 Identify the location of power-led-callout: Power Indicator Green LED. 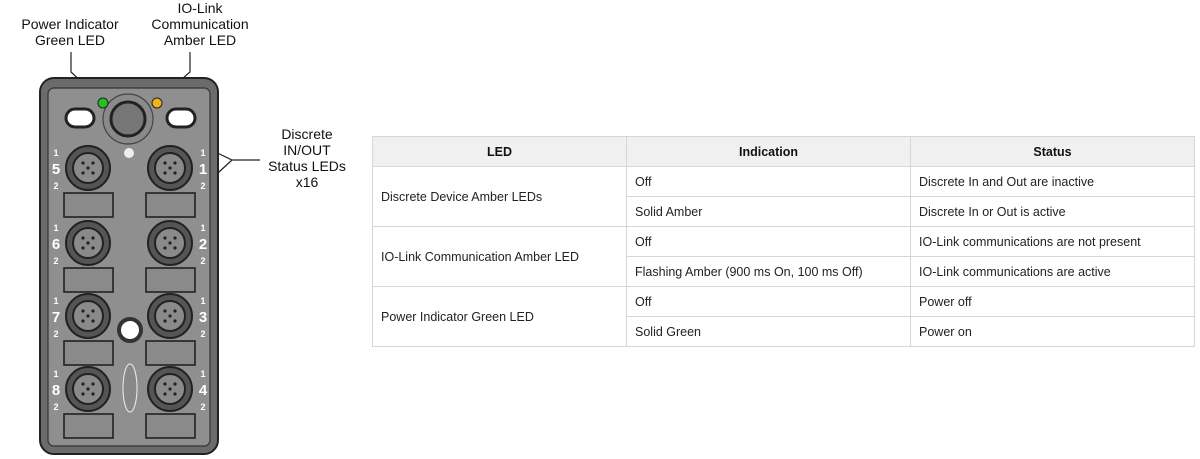
(70, 32).